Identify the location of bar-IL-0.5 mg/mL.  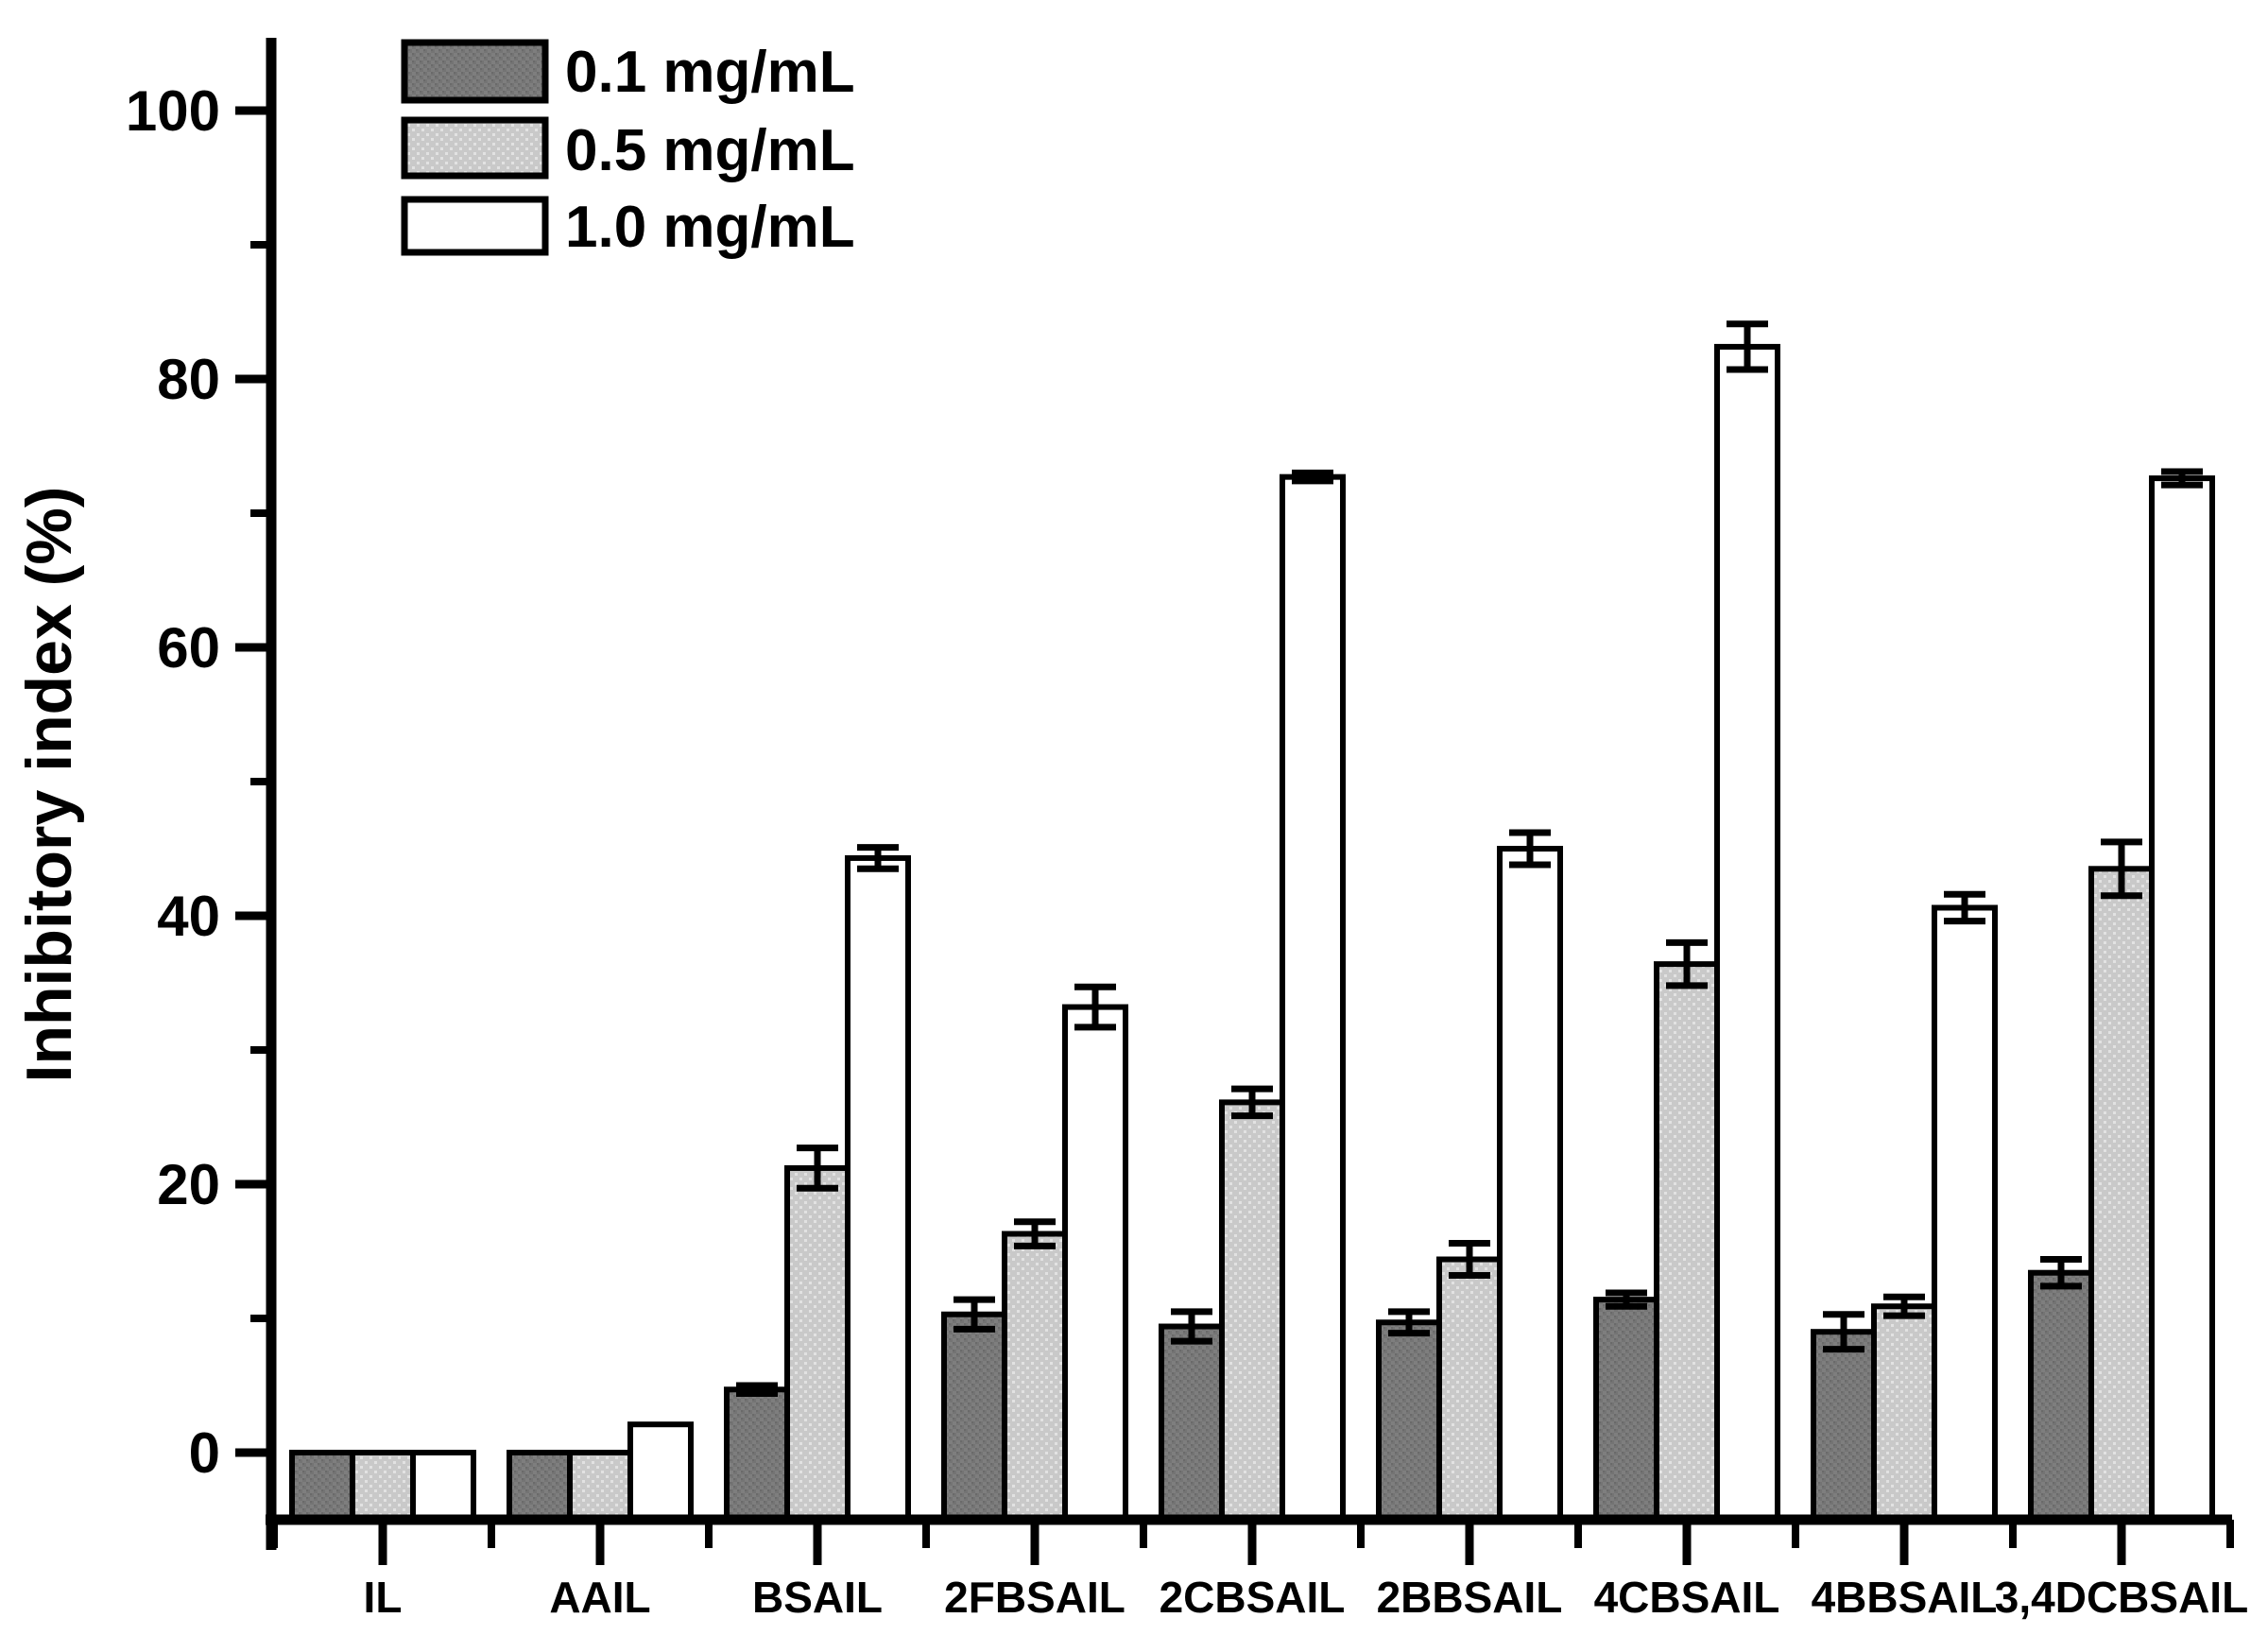
(383, 1487).